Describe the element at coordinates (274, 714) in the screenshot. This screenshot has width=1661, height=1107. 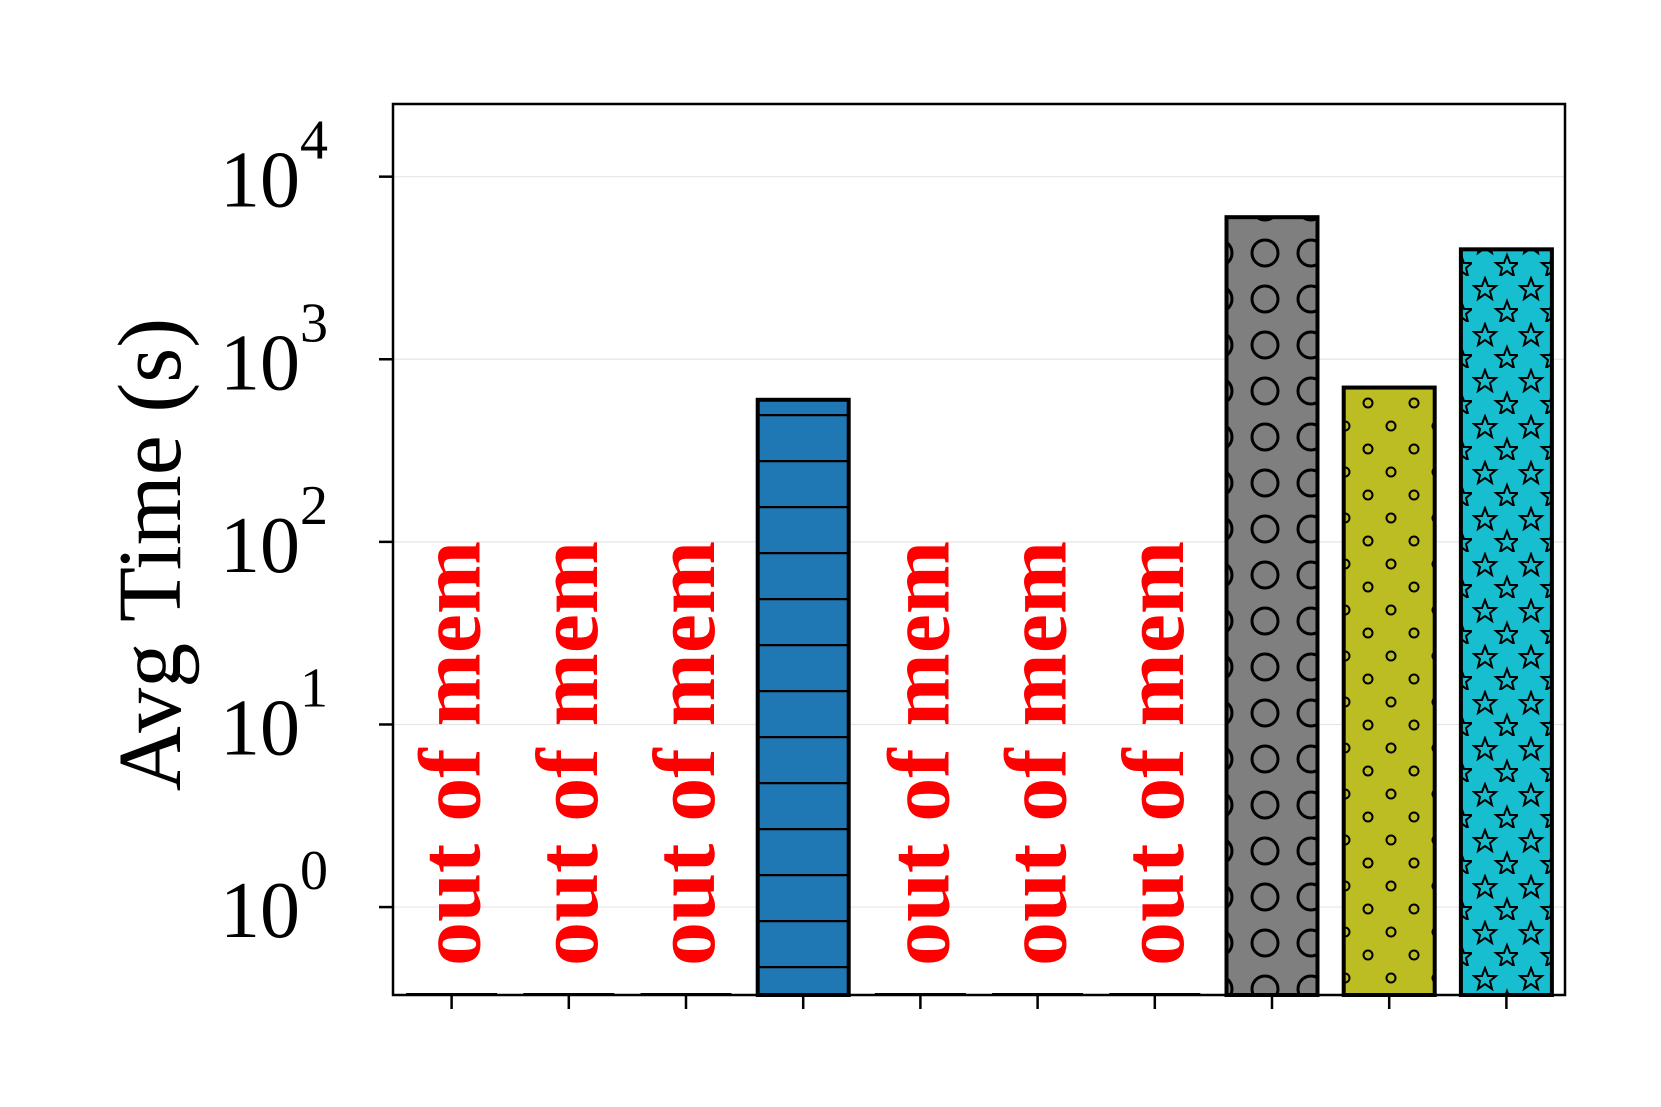
I see `y-tick-label: 10¹` at that location.